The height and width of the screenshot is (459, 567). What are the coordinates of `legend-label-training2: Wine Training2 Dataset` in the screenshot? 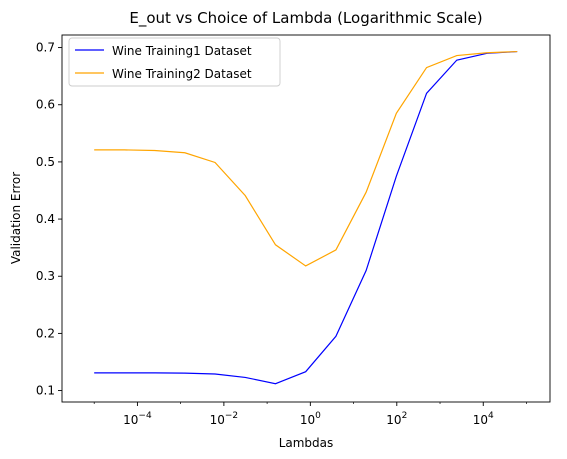 It's located at (182, 74).